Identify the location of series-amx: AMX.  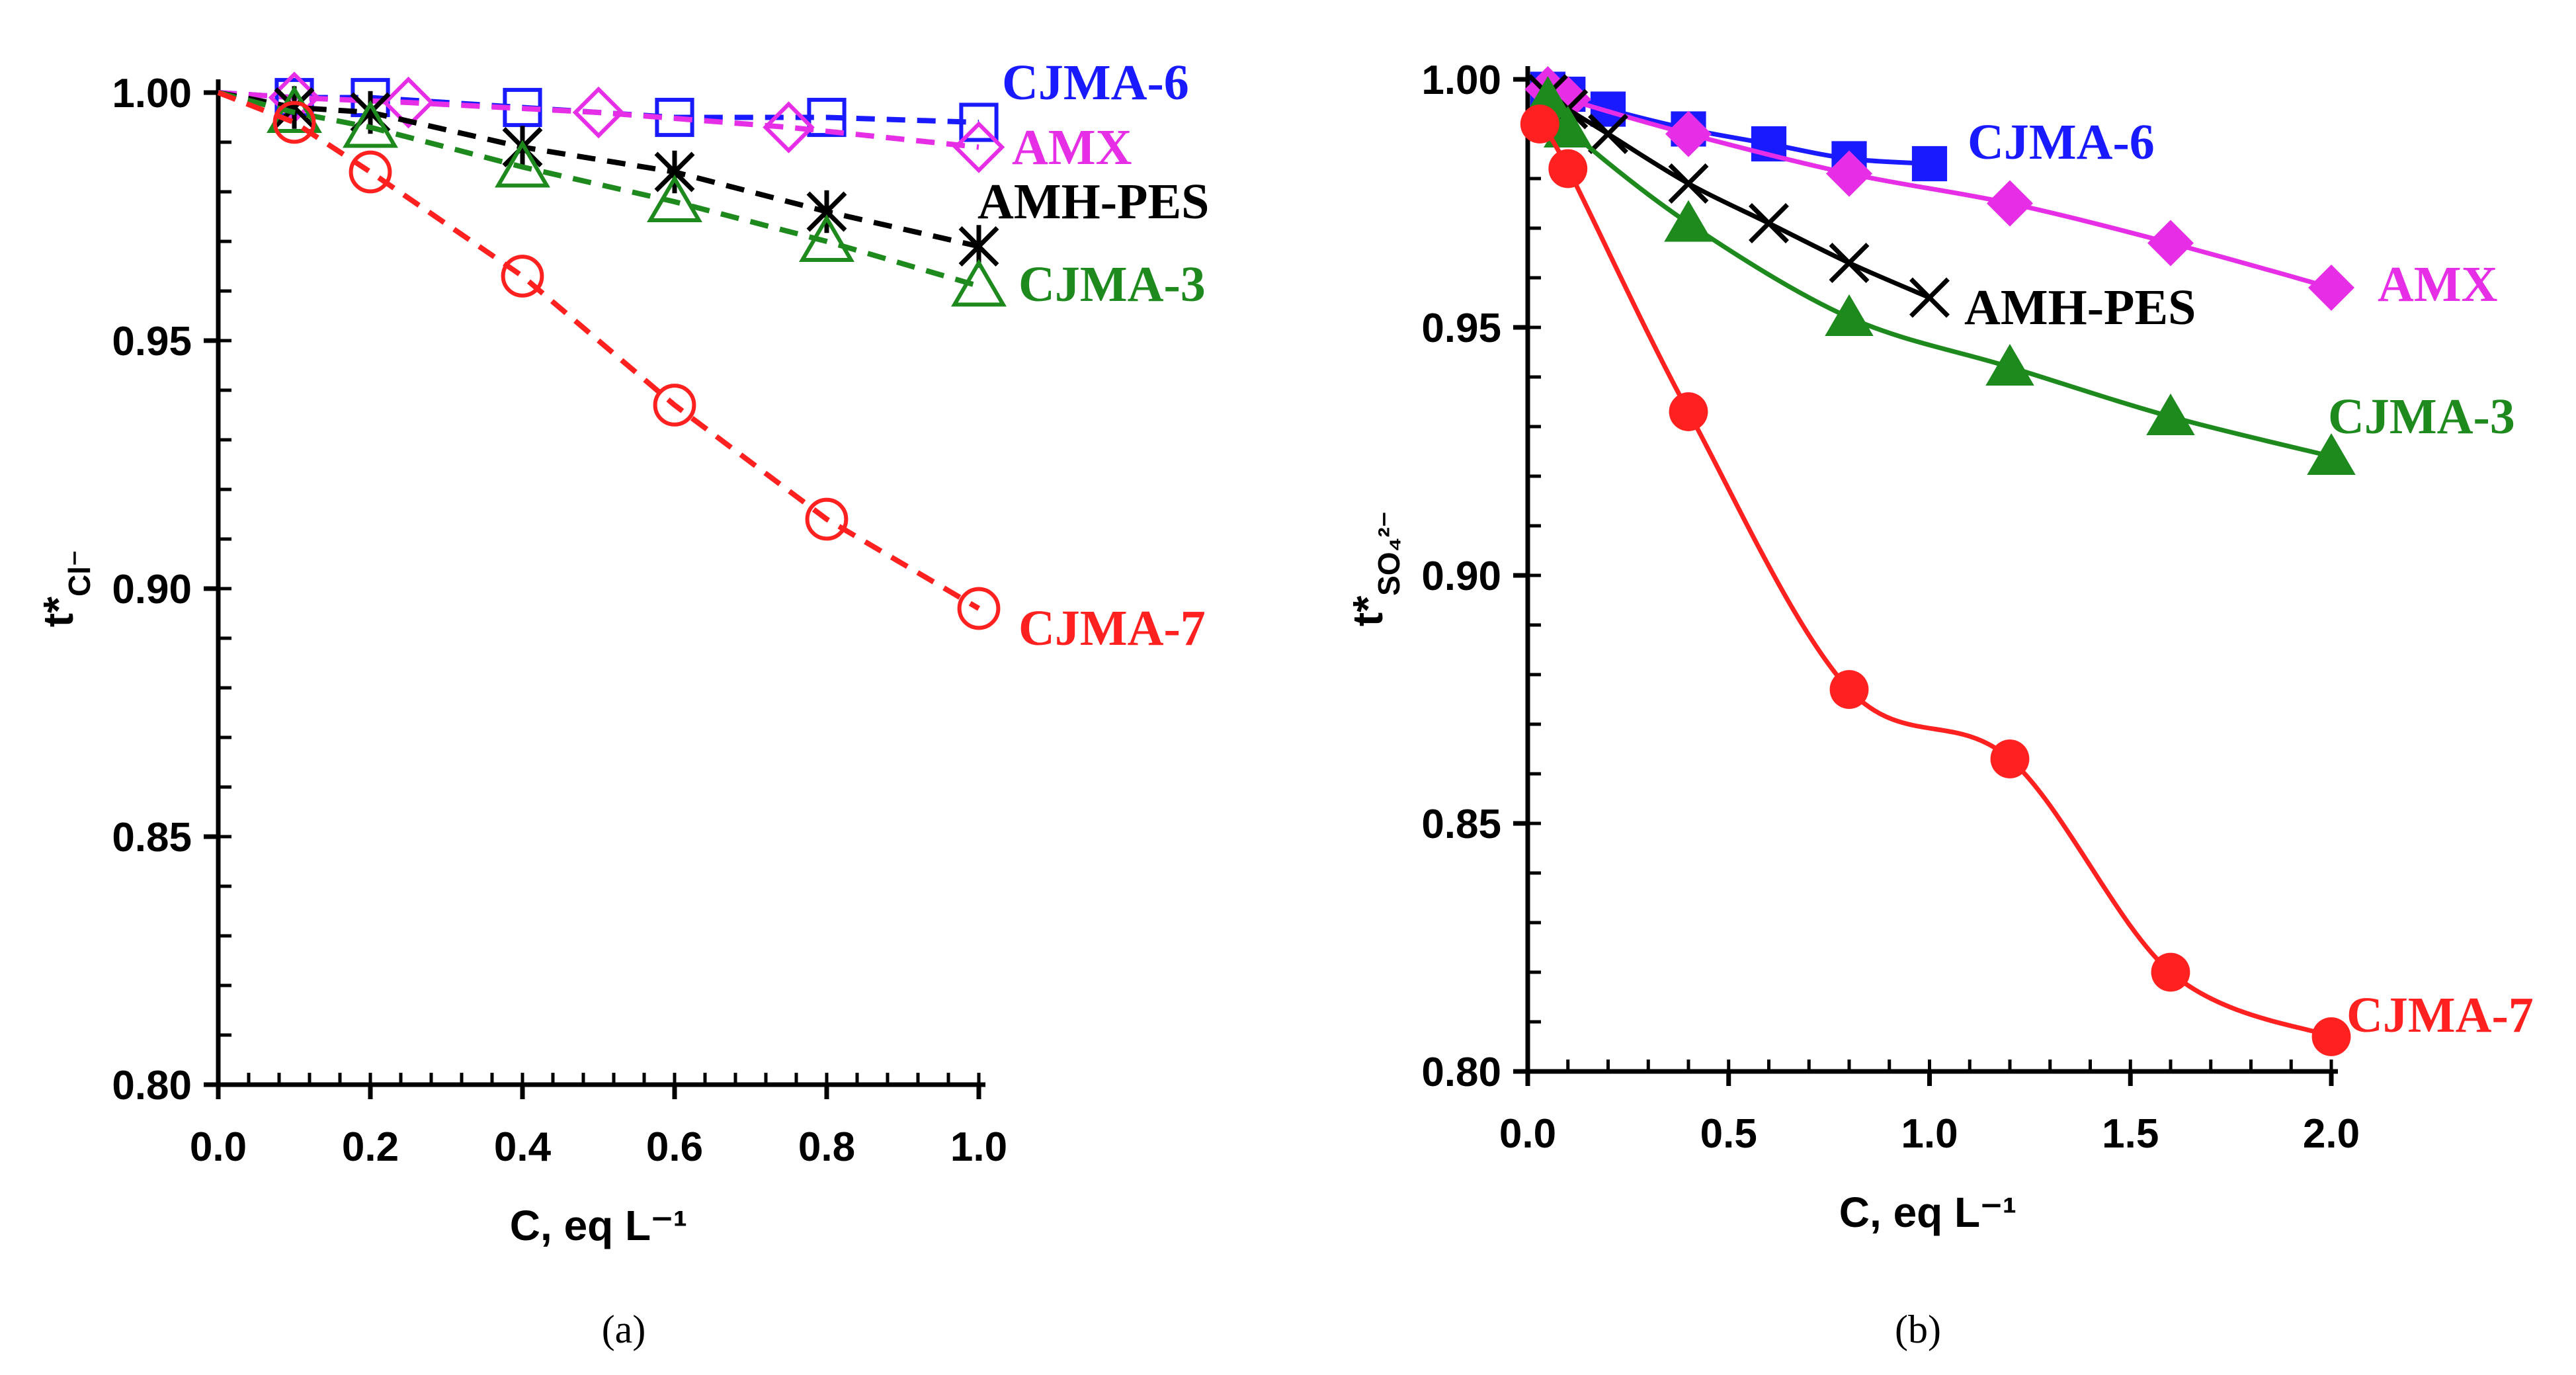
(2011, 189).